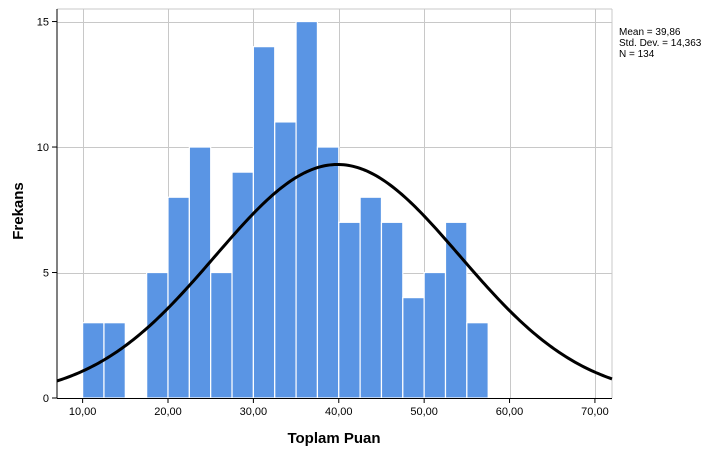  What do you see at coordinates (650, 32) in the screenshot?
I see `stats-line: Mean = 39,86` at bounding box center [650, 32].